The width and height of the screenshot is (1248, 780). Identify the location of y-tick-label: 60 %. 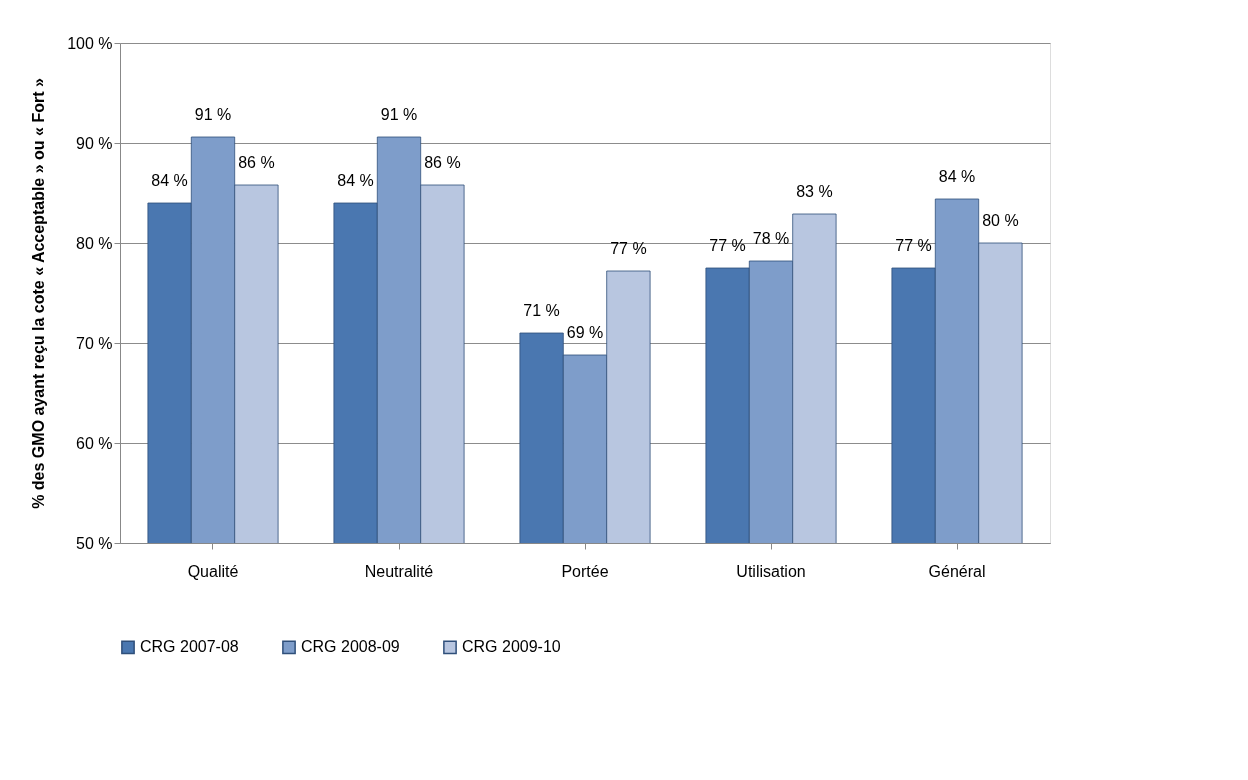
(94, 443).